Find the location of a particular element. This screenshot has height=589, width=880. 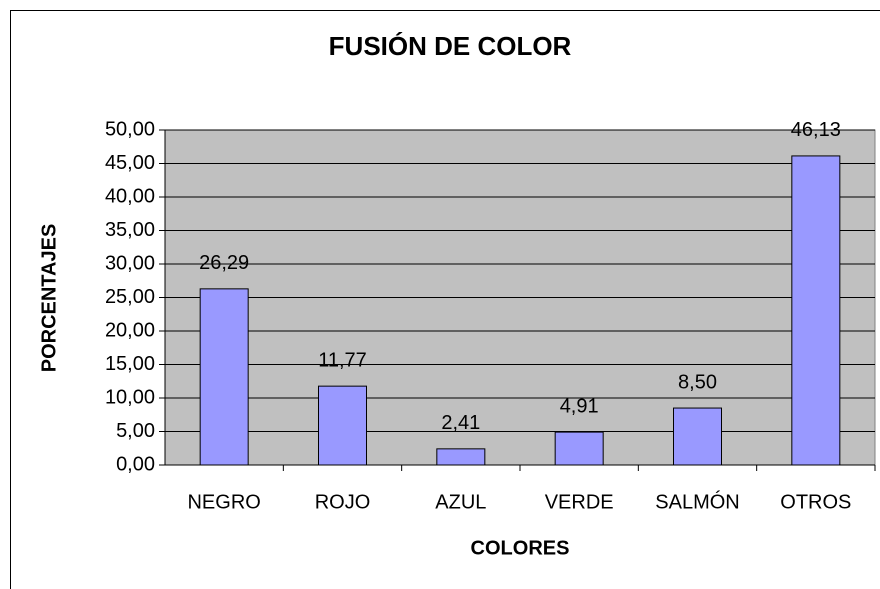

x-tick-label: NEGRO is located at coordinates (223, 502).